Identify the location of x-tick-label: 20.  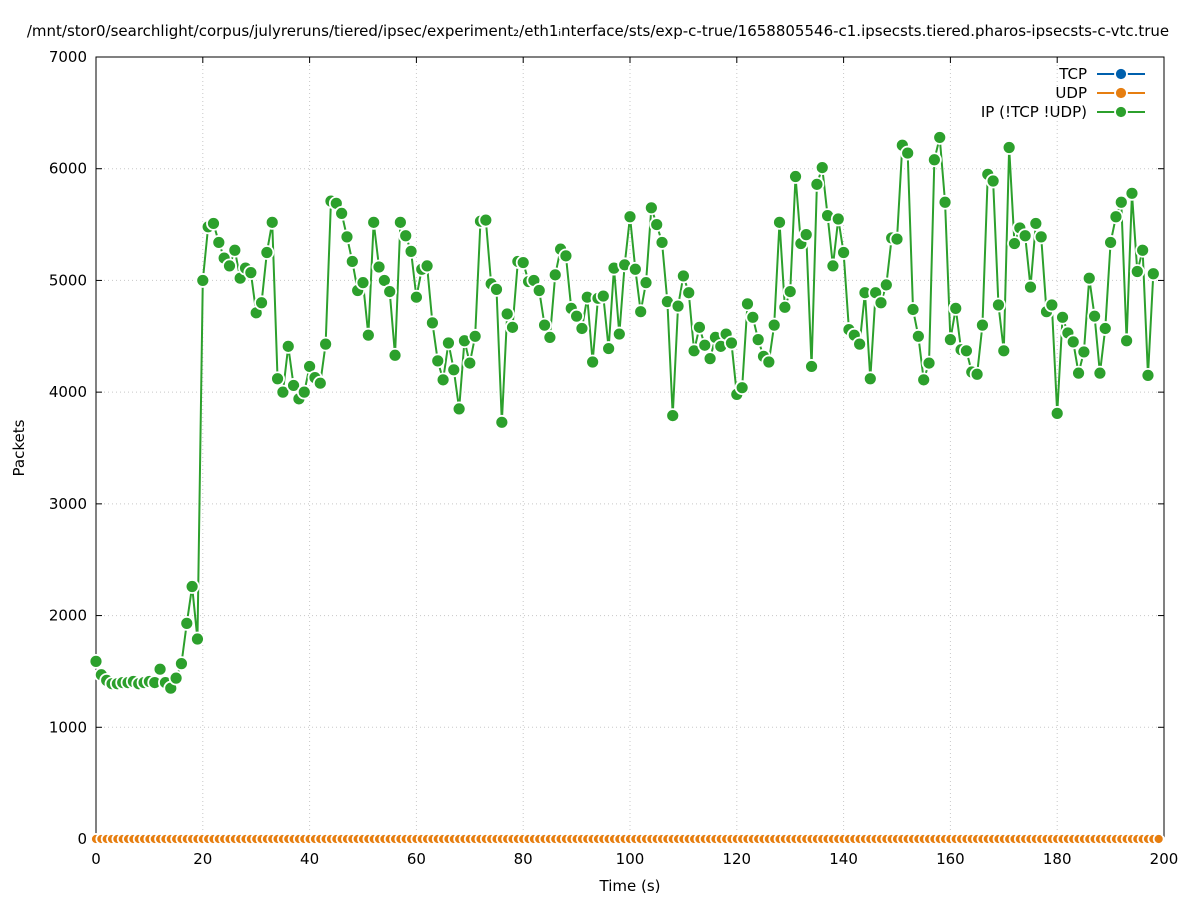
(202, 859).